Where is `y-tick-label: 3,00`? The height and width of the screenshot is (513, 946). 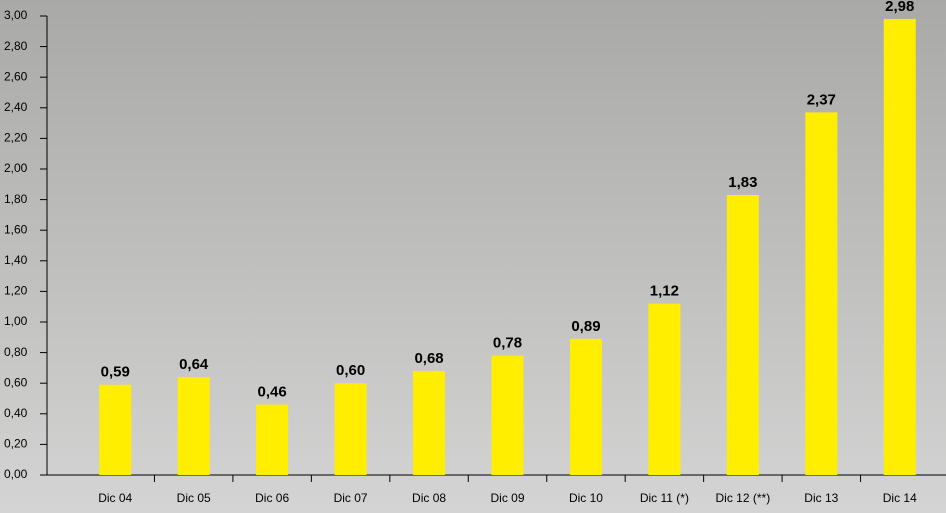
y-tick-label: 3,00 is located at coordinates (16, 15).